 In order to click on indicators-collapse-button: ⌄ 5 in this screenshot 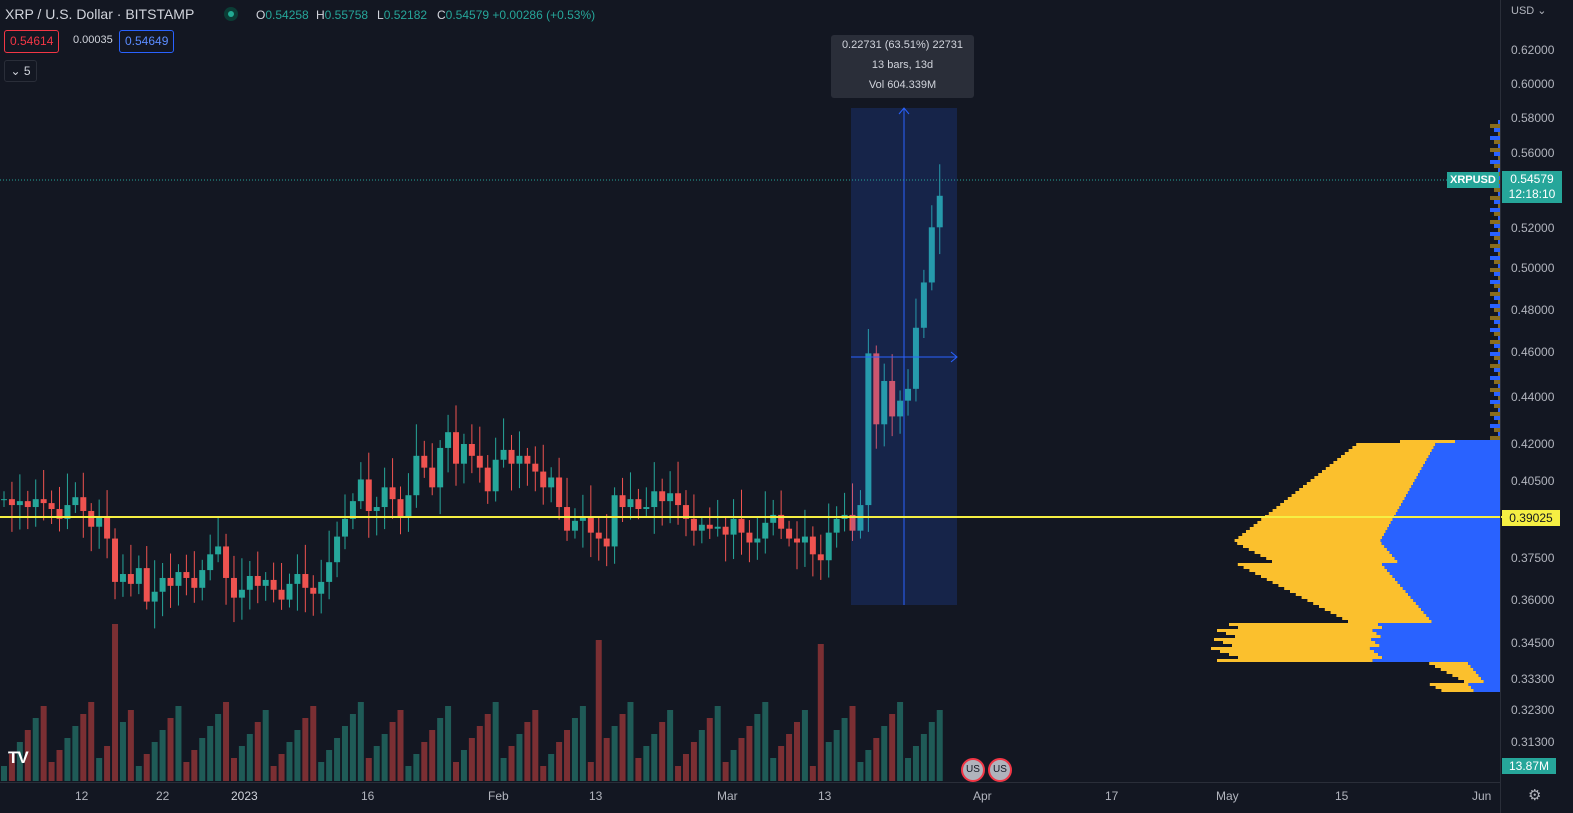, I will do `click(20, 71)`.